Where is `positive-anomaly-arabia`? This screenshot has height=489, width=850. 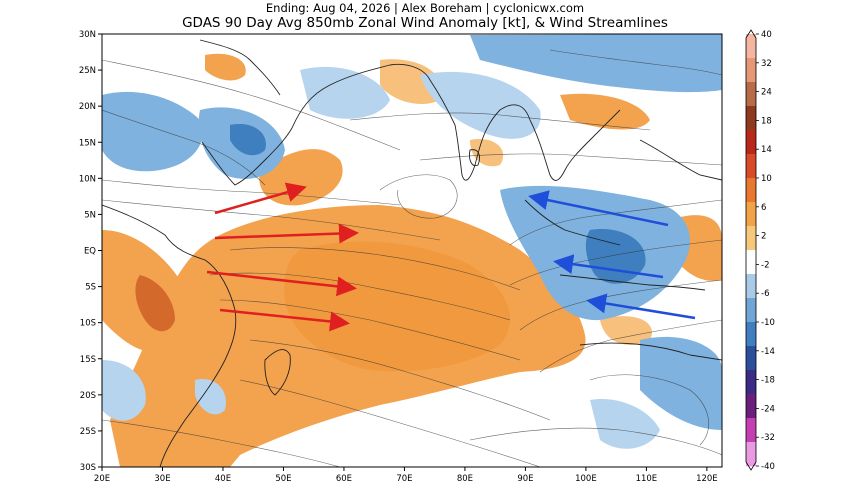 positive-anomaly-arabia is located at coordinates (225, 67).